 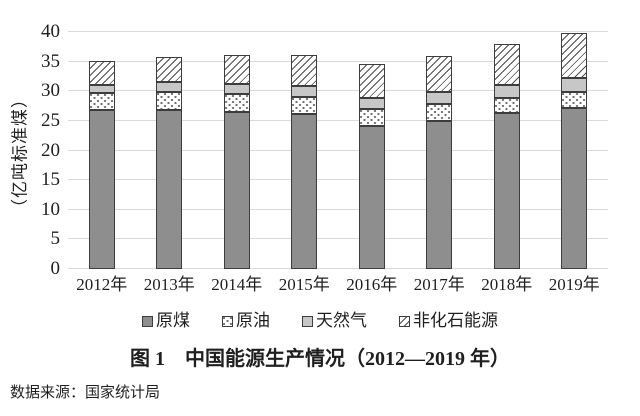 I want to click on y-tick-label: 40, so click(x=50, y=31).